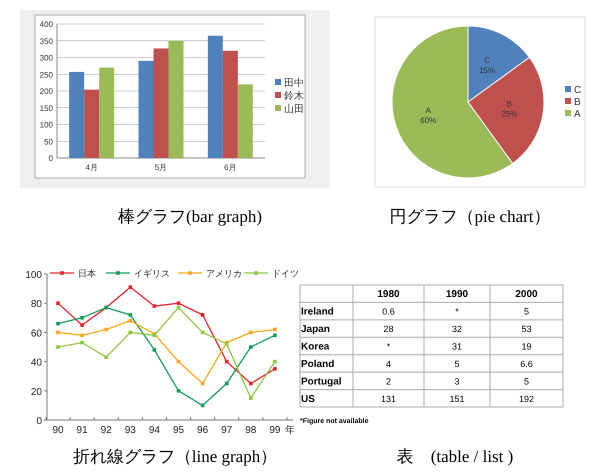 The width and height of the screenshot is (593, 472). What do you see at coordinates (91, 167) in the screenshot?
I see `x-tick-label: 4月` at bounding box center [91, 167].